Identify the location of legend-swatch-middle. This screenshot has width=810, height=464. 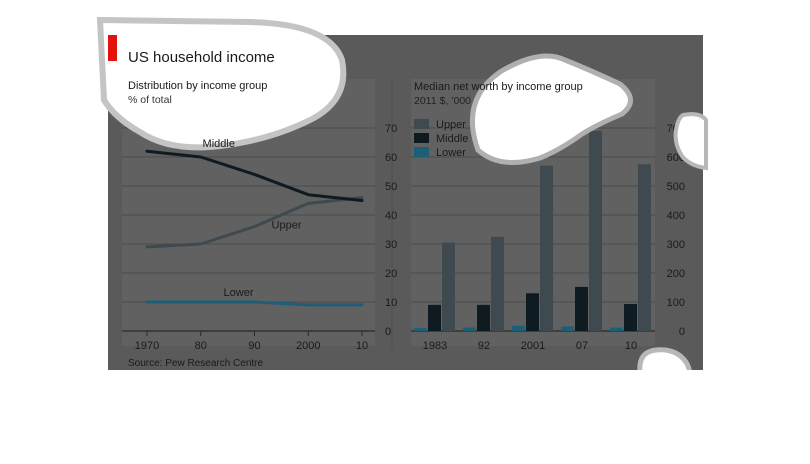
(421, 138).